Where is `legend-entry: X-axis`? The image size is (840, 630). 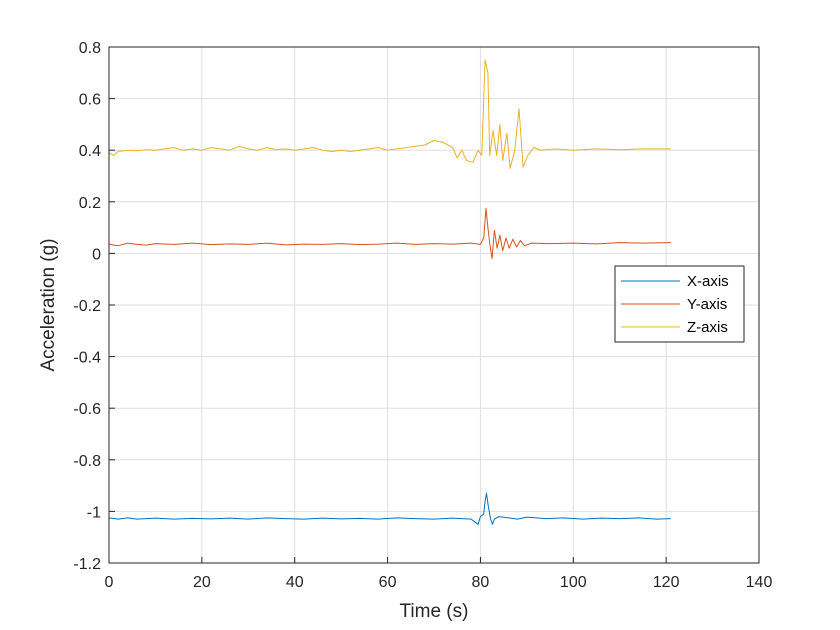 legend-entry: X-axis is located at coordinates (708, 281).